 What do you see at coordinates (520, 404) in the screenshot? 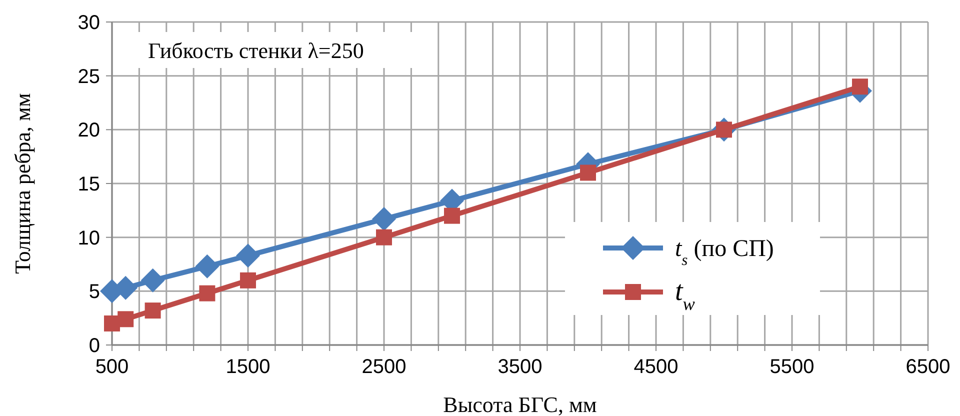
I see `x-axis-title: Высота БГС, мм` at bounding box center [520, 404].